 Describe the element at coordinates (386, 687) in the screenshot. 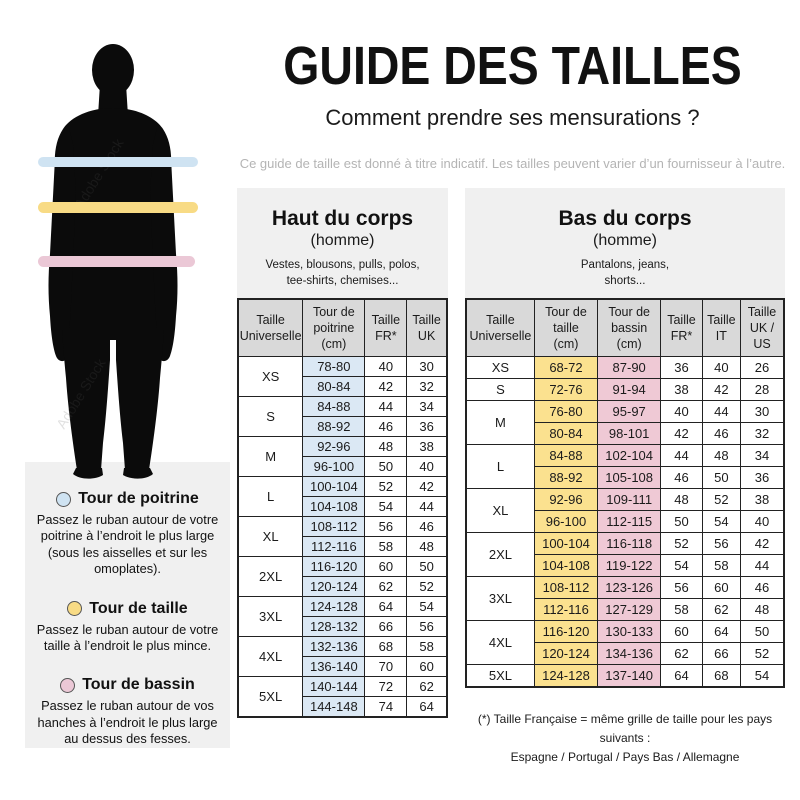

I see `value-cell: 72` at that location.